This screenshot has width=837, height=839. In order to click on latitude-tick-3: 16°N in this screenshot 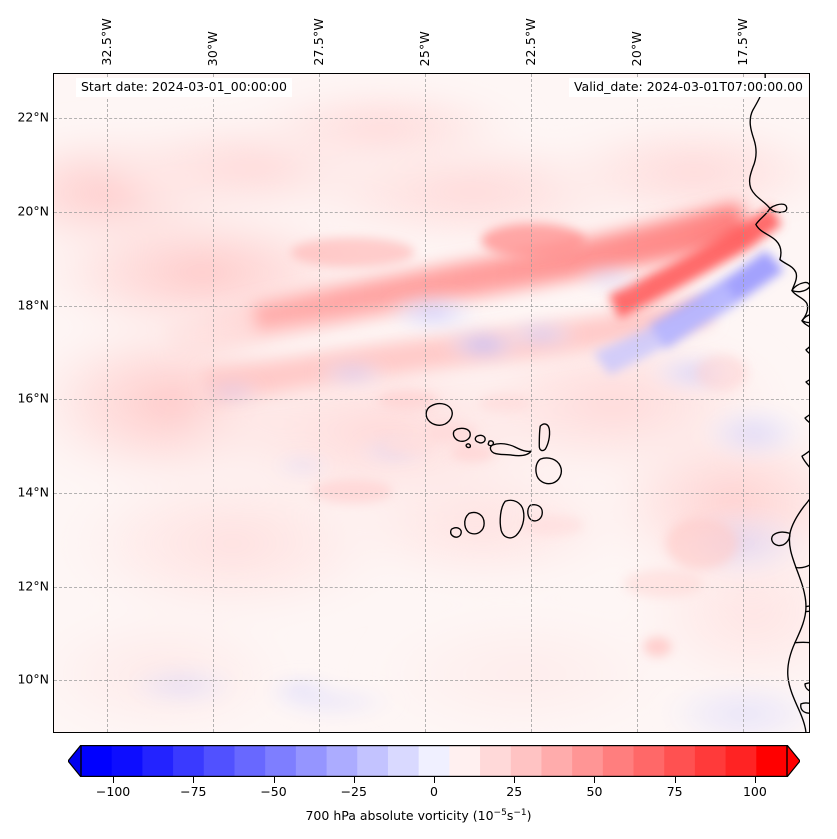, I will do `click(33, 398)`.